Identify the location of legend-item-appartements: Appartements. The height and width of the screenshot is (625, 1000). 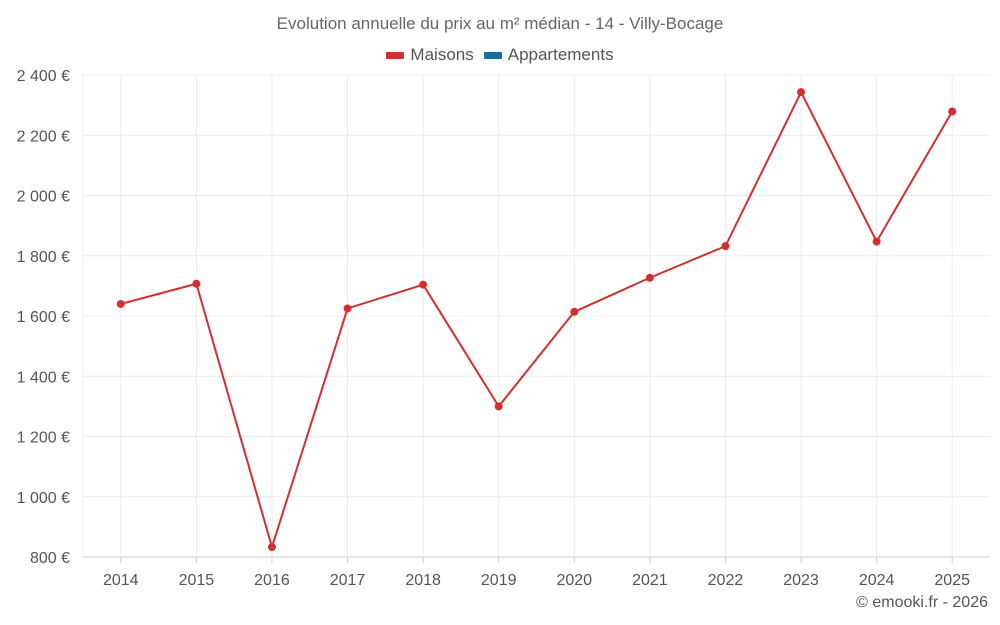
(548, 55).